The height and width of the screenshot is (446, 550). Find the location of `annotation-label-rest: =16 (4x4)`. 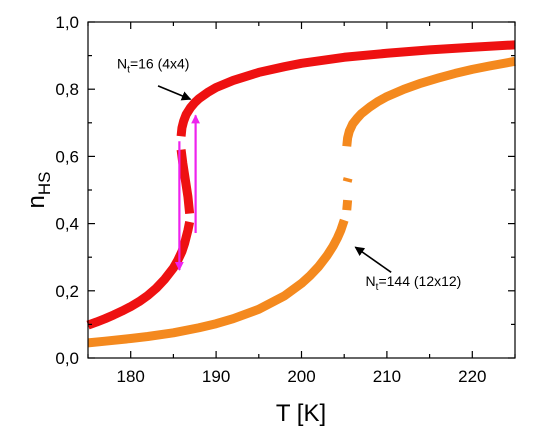

annotation-label-rest: =16 (4x4) is located at coordinates (160, 63).